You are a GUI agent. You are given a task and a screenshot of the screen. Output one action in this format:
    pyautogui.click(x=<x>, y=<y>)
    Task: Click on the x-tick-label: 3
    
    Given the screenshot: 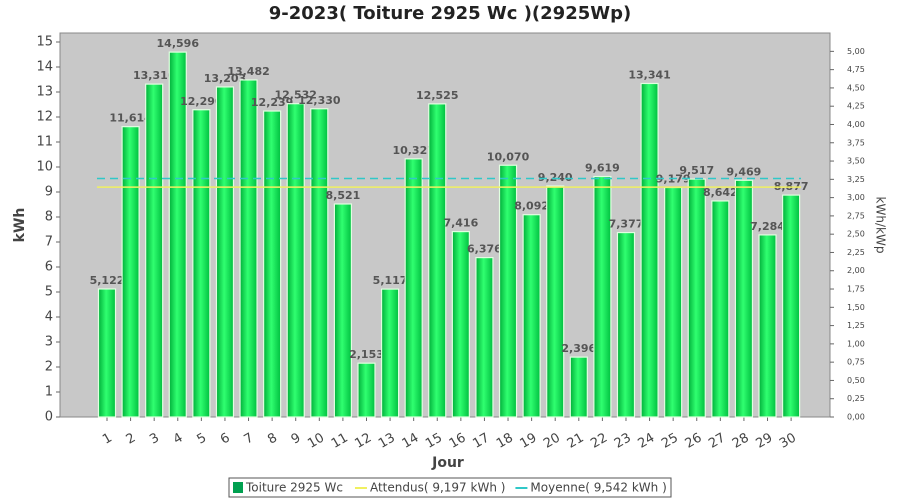 What is the action you would take?
    pyautogui.click(x=154, y=439)
    